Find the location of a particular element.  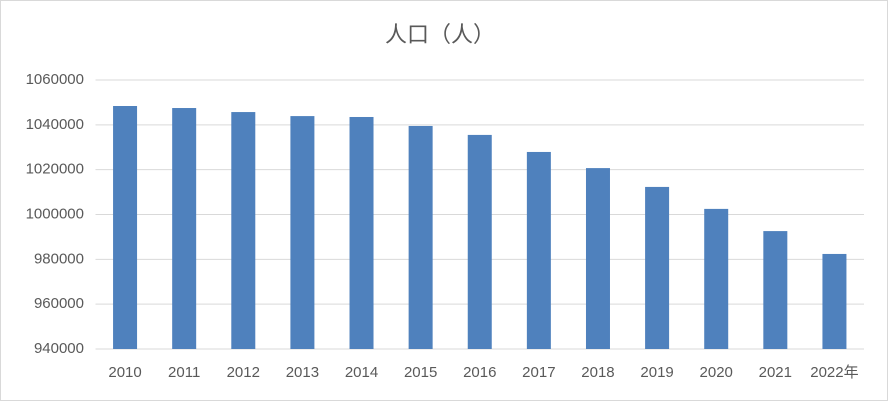

x-tick-label: 2017 is located at coordinates (538, 372).